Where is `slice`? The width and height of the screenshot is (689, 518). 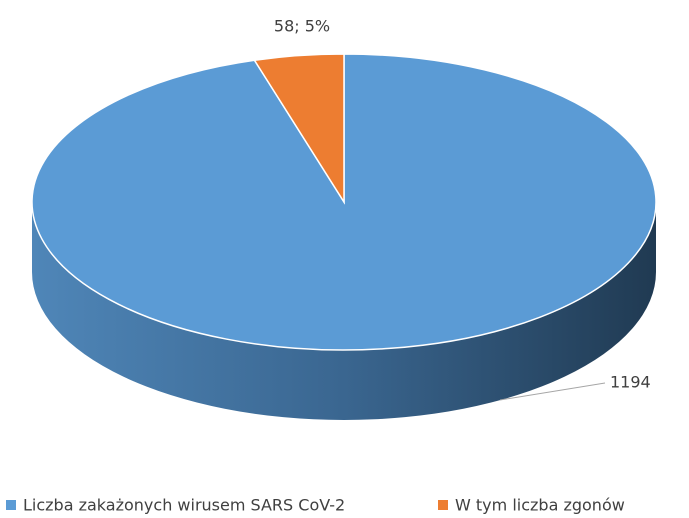
slice is located at coordinates (299, 129).